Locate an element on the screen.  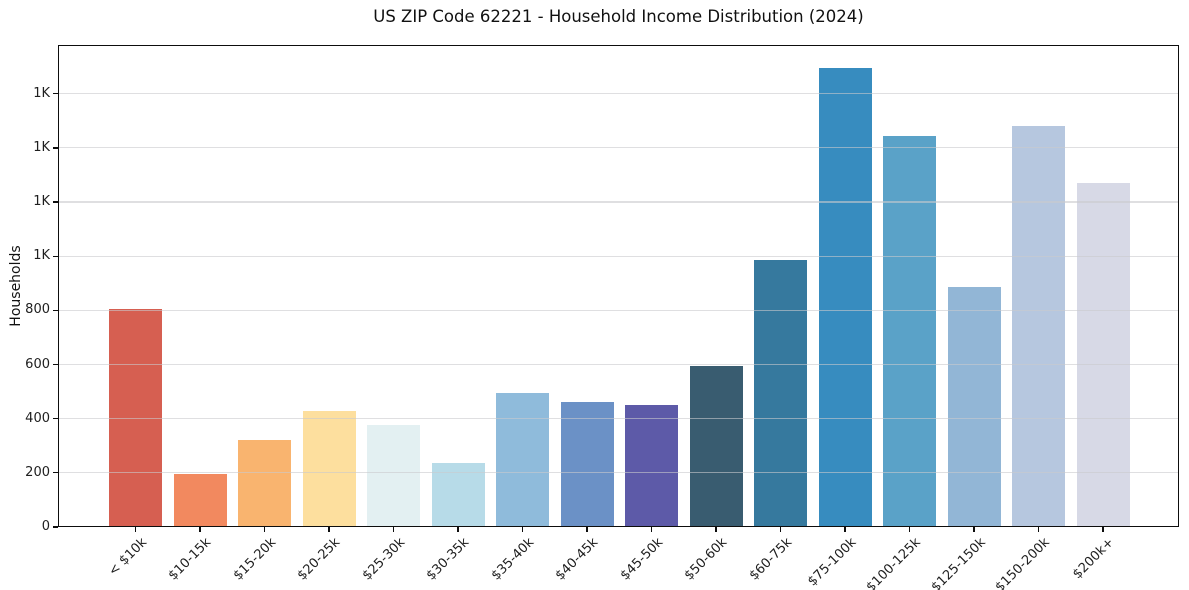
bar-200k is located at coordinates (1103, 355).